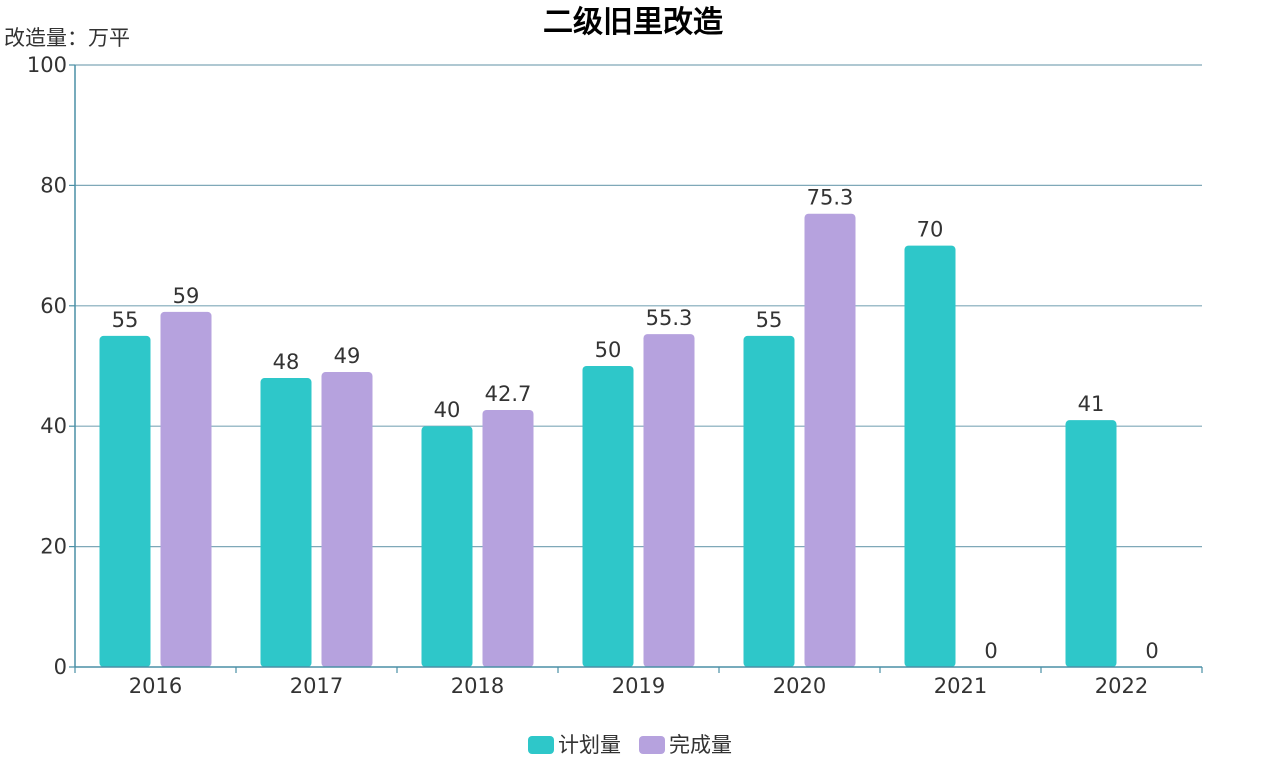 The image size is (1267, 768). Describe the element at coordinates (186, 489) in the screenshot. I see `bar-2016-完成量` at that location.